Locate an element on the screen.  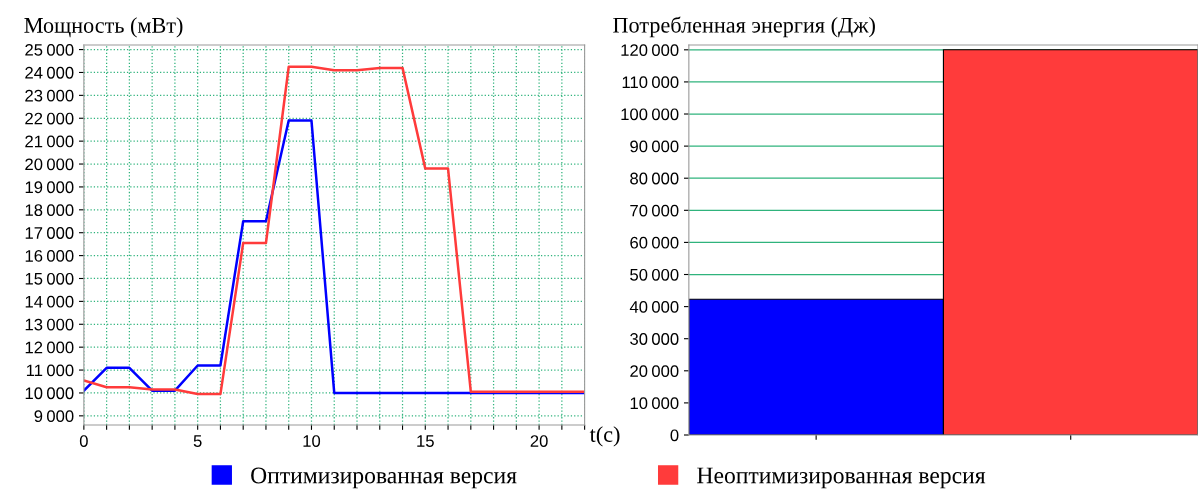
x-tick-label: 0 is located at coordinates (83, 441).